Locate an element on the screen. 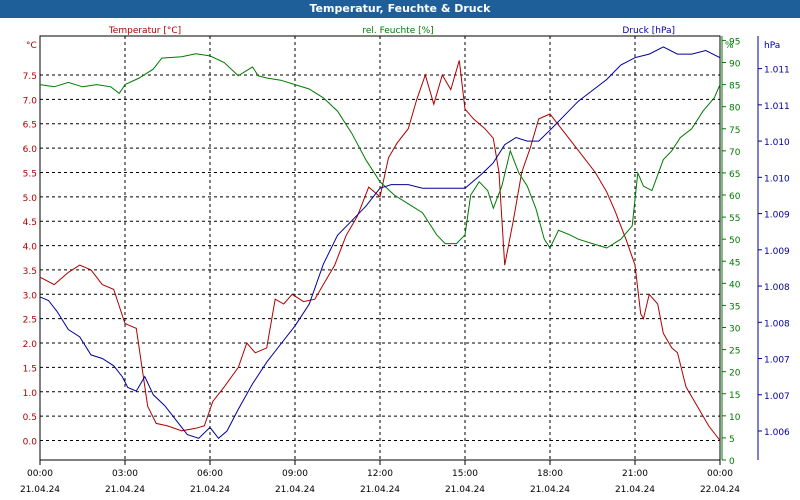 This screenshot has height=500, width=800. temperature-tick-label: 4.0 is located at coordinates (30, 248).